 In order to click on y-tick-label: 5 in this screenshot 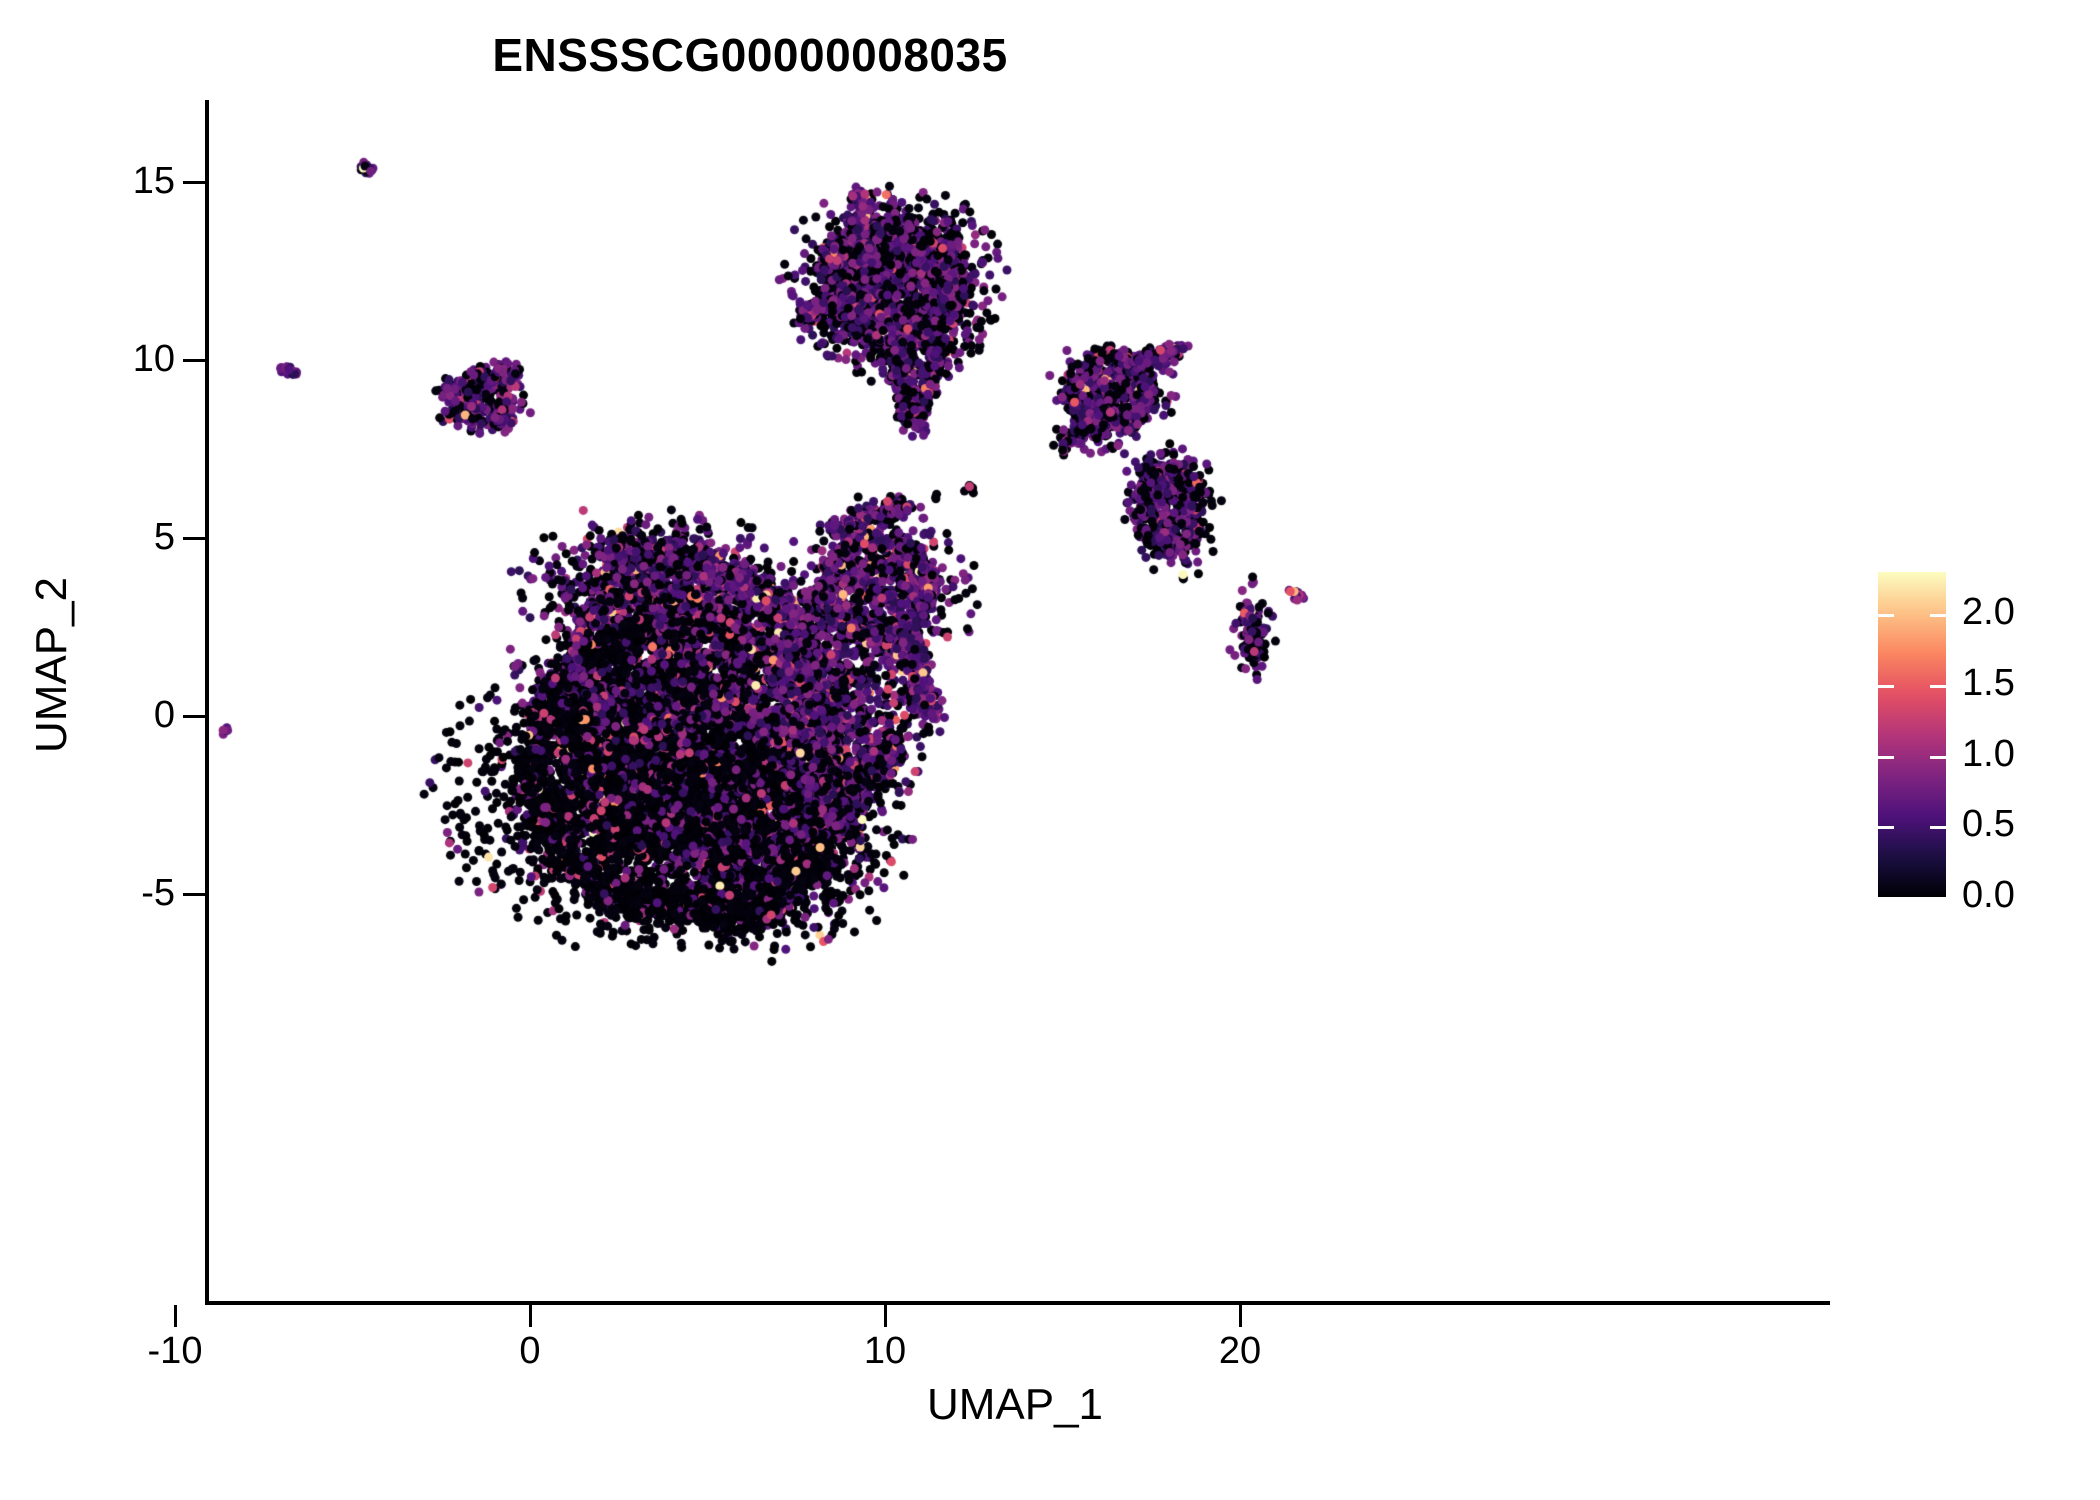, I will do `click(164, 537)`.